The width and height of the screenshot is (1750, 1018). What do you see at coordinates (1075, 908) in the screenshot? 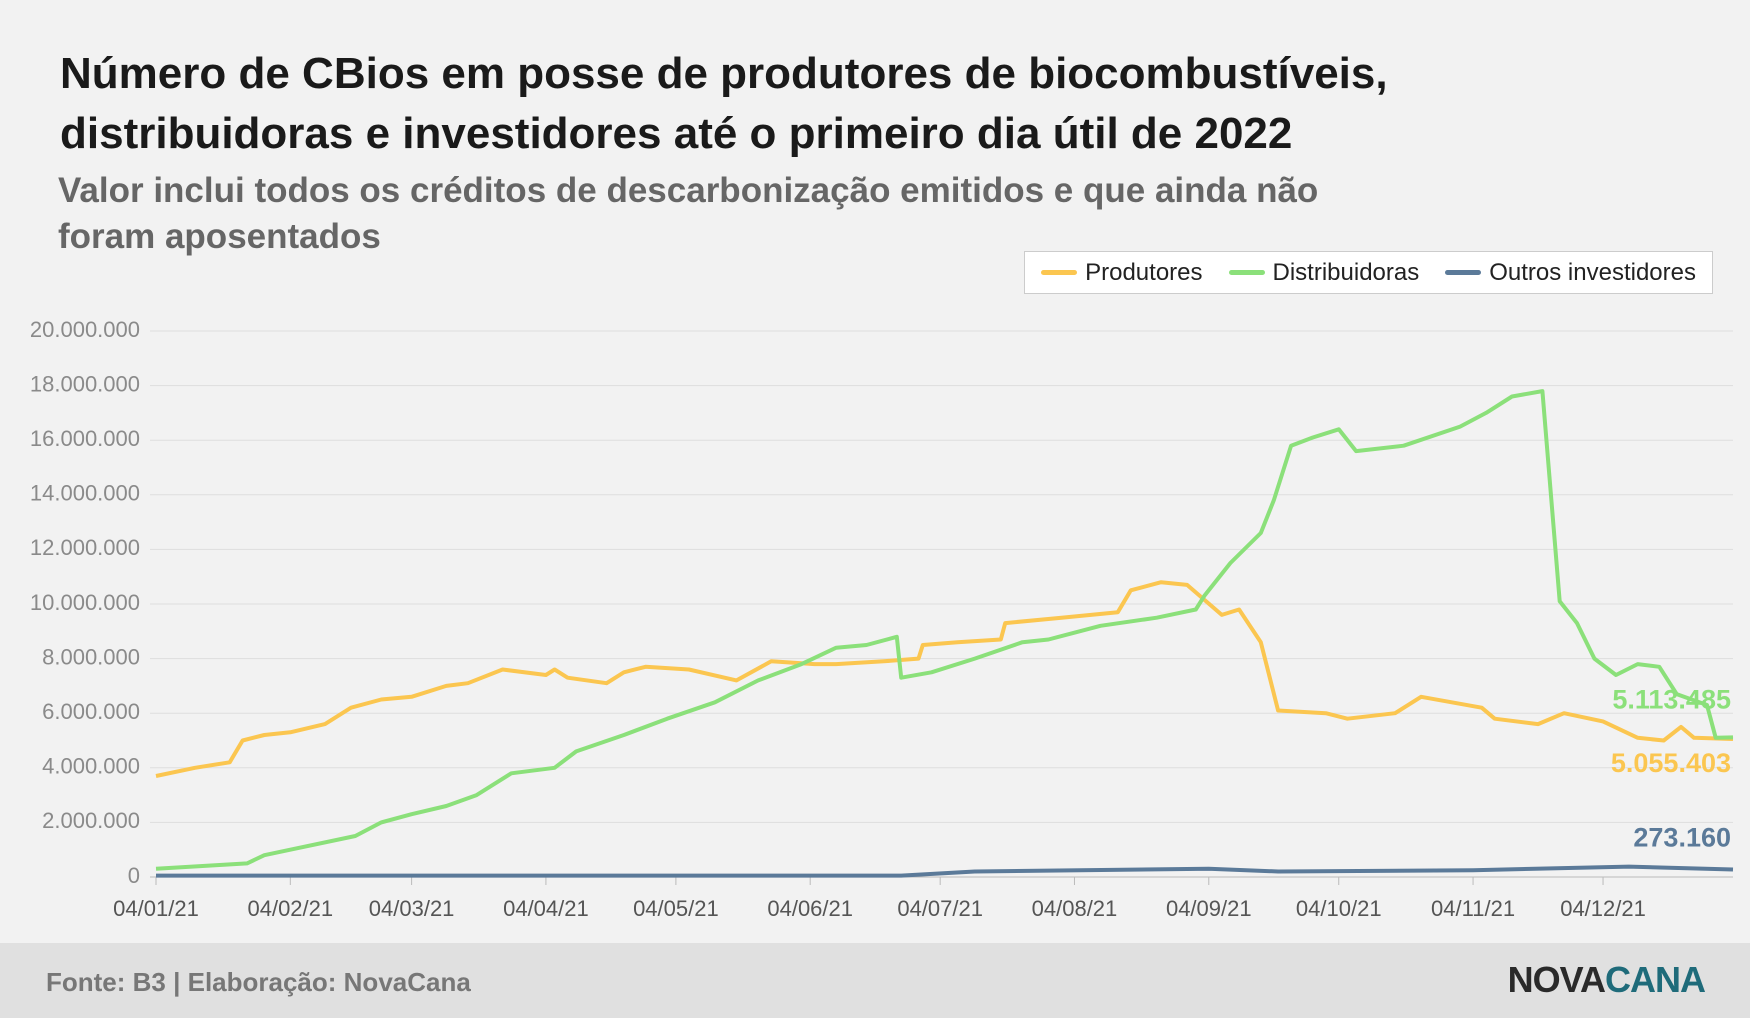
I see `x-tick-label: 04/08/21` at bounding box center [1075, 908].